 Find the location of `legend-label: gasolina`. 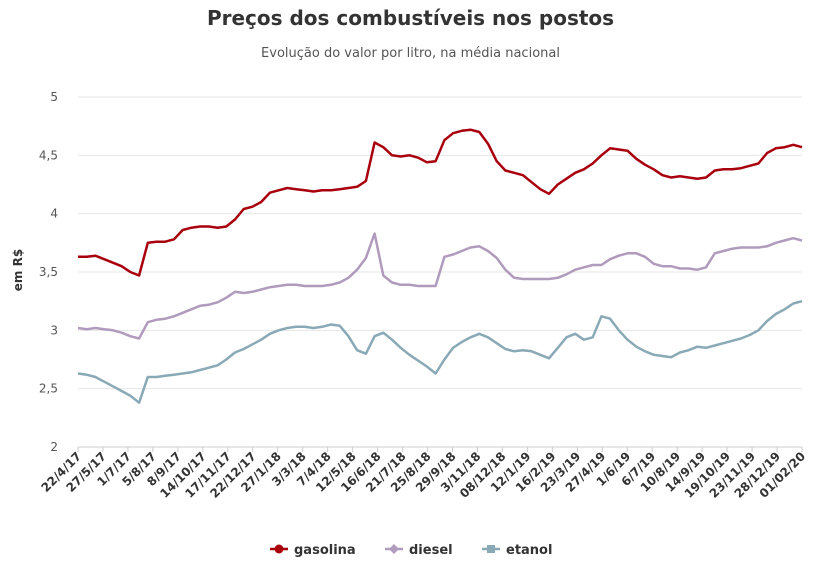

legend-label: gasolina is located at coordinates (325, 550).